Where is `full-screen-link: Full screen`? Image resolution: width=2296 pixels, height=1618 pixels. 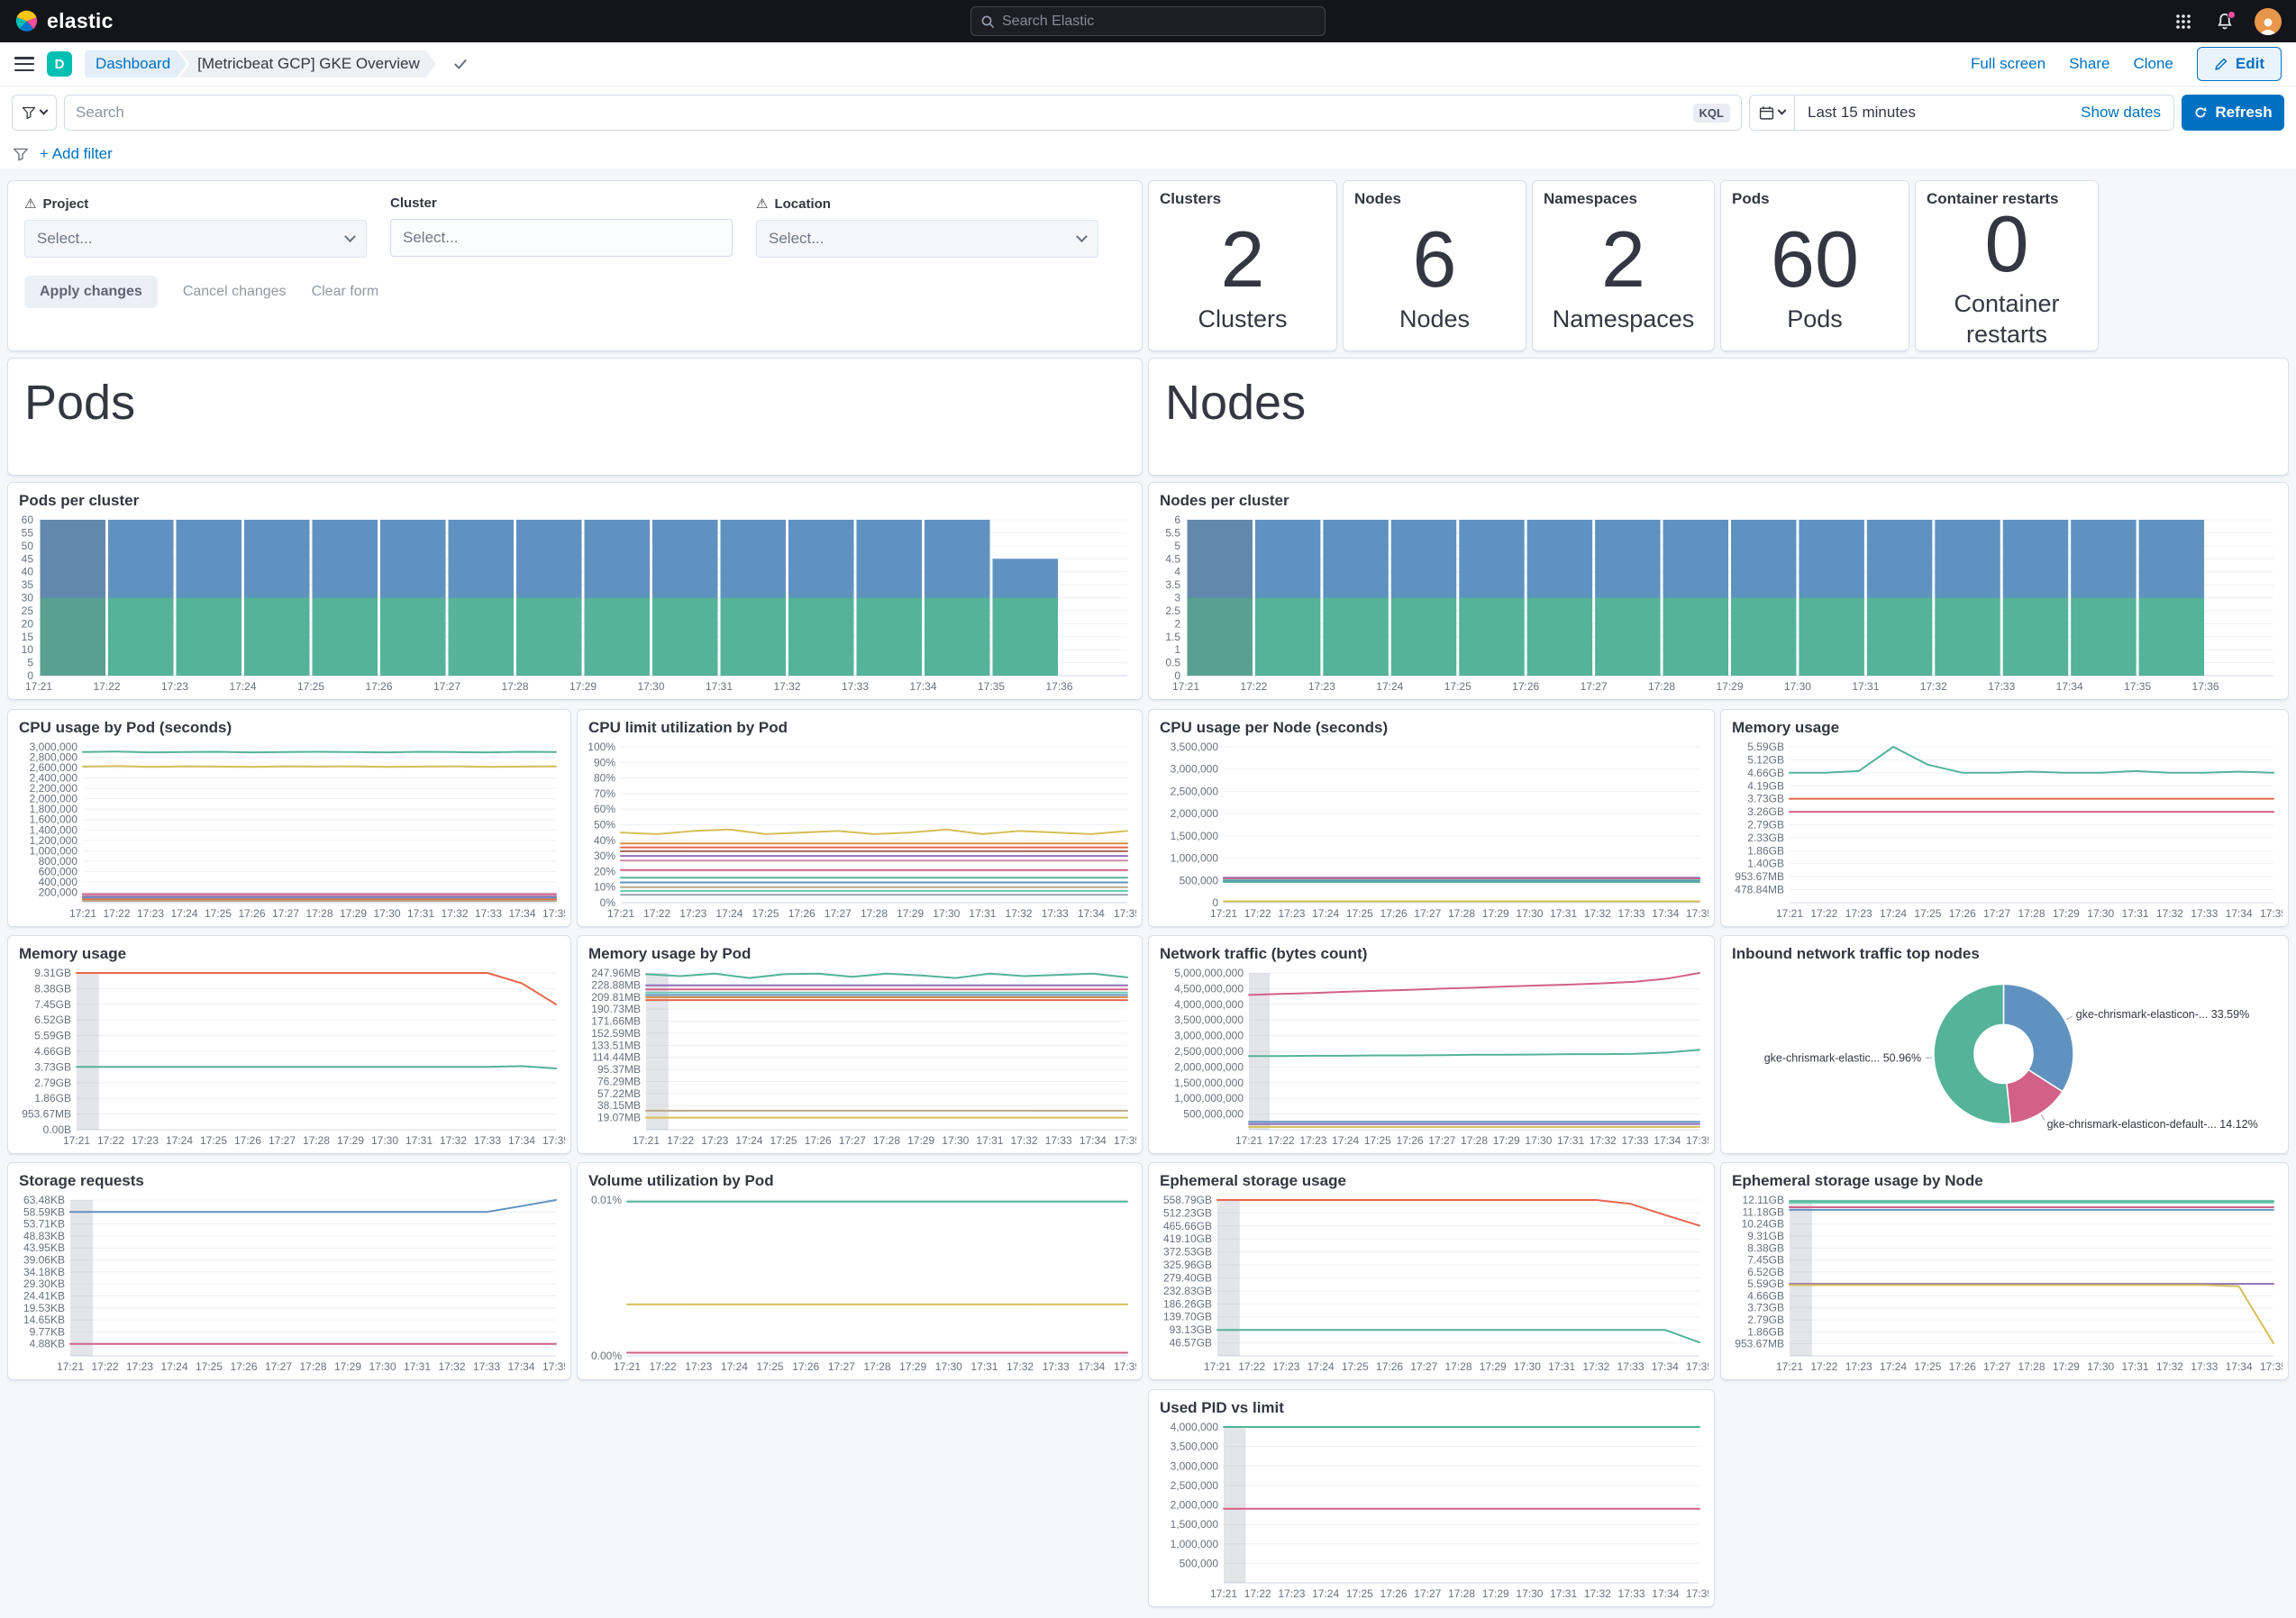 full-screen-link: Full screen is located at coordinates (2008, 63).